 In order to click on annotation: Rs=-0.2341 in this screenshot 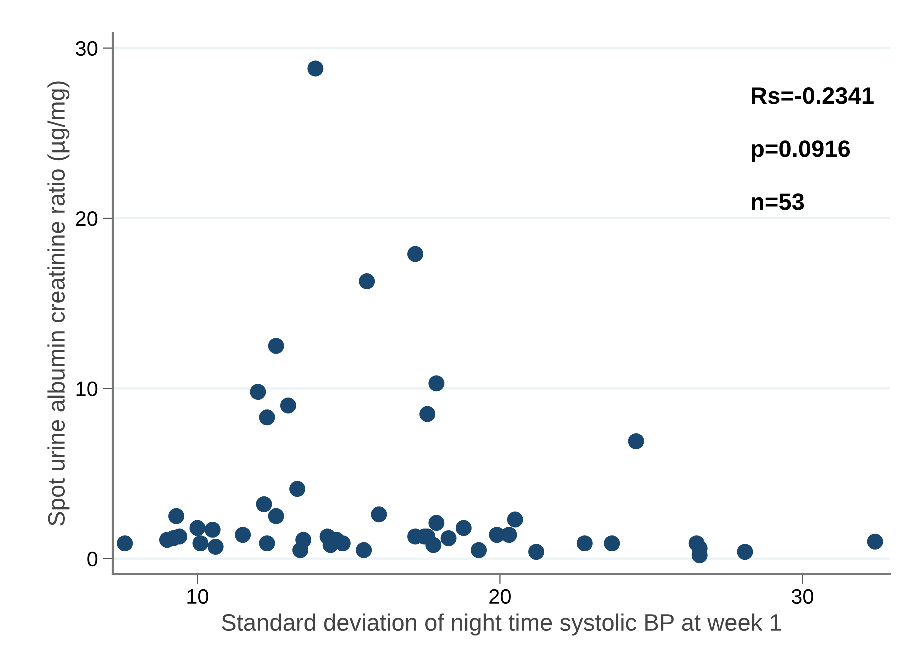, I will do `click(813, 96)`.